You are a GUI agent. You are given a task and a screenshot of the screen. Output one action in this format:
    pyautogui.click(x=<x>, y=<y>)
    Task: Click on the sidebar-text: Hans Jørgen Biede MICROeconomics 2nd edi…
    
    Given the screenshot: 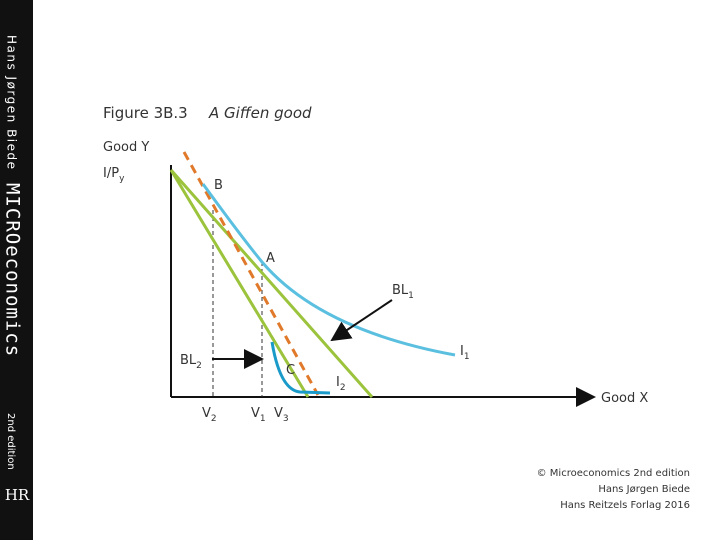 What is the action you would take?
    pyautogui.click(x=13, y=252)
    